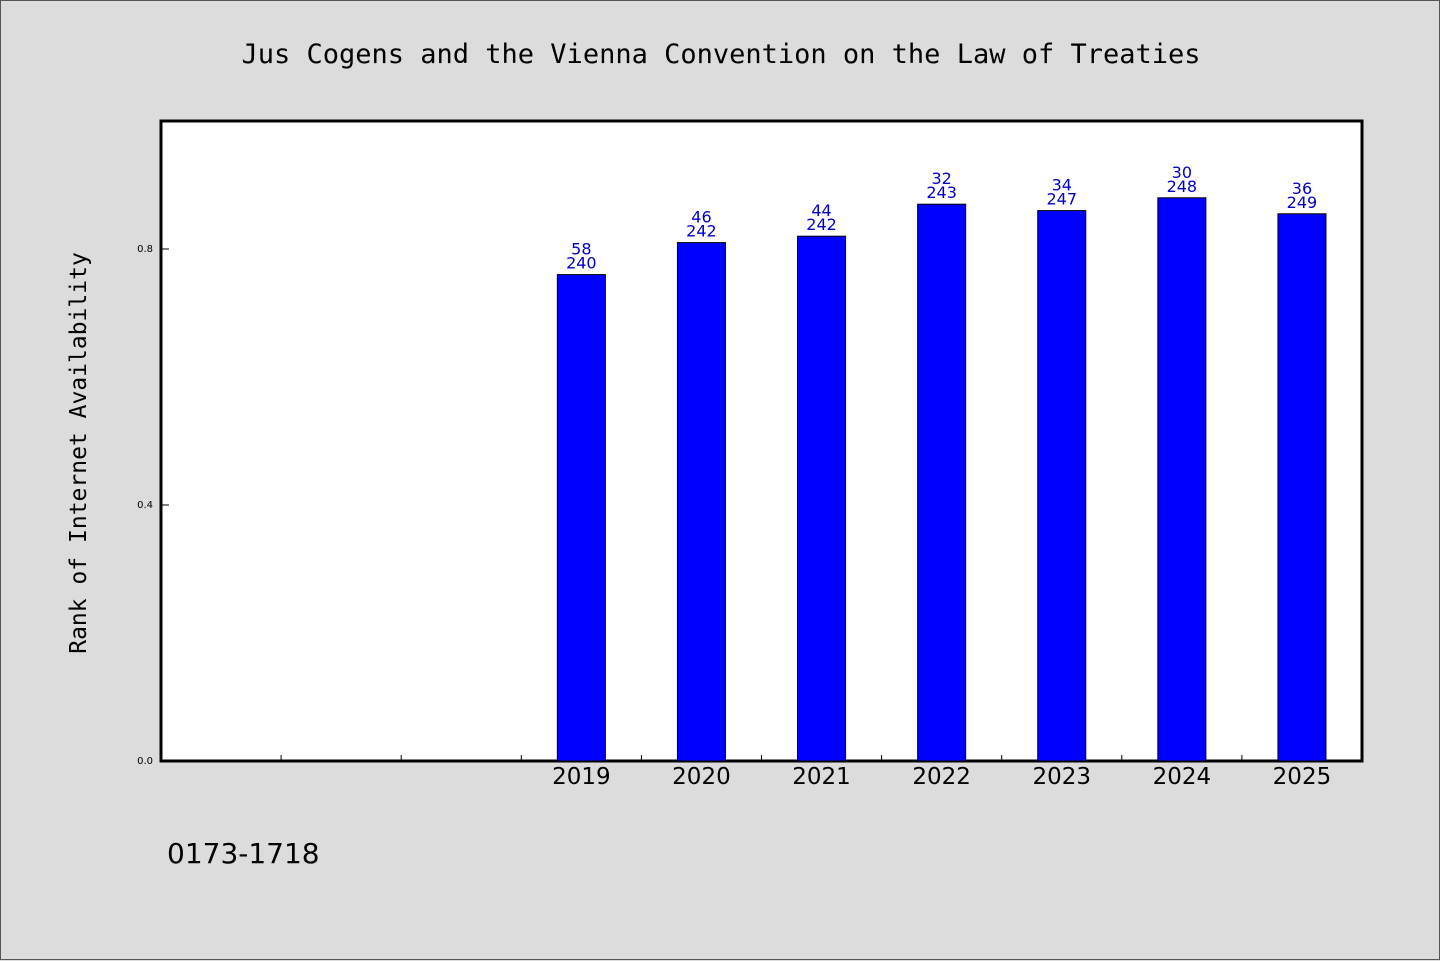  Describe the element at coordinates (1182, 777) in the screenshot. I see `category-label: 2024` at that location.